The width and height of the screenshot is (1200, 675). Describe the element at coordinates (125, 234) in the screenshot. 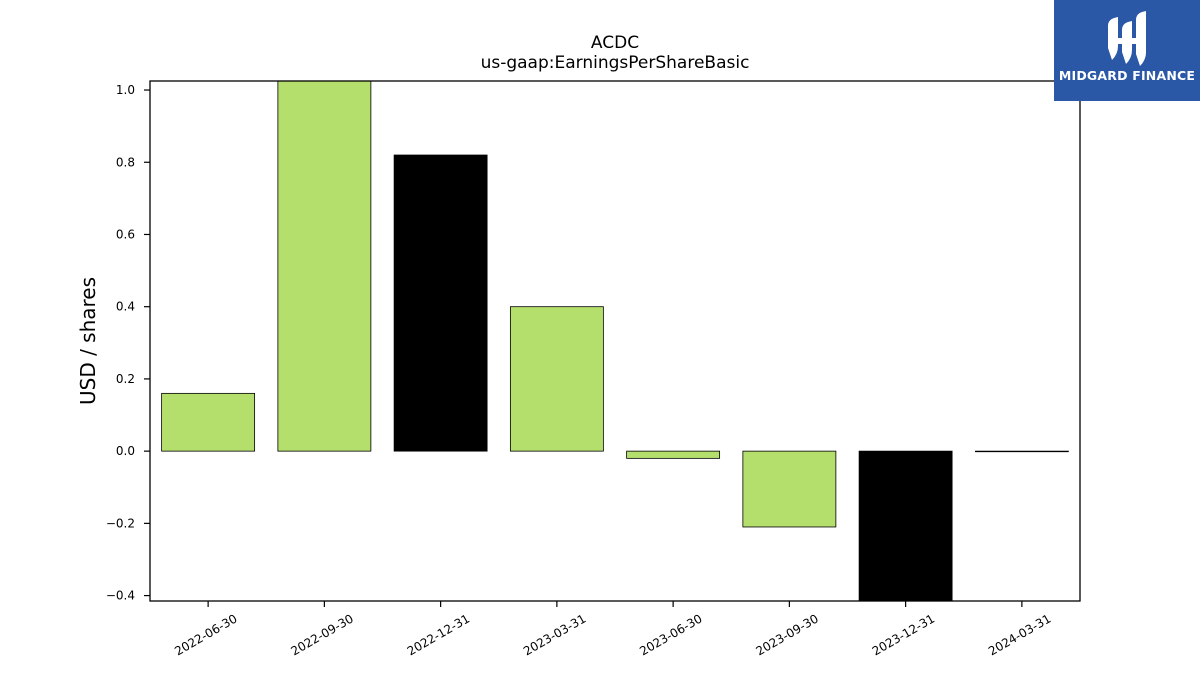

I see `y-tick-label: 0.6` at that location.